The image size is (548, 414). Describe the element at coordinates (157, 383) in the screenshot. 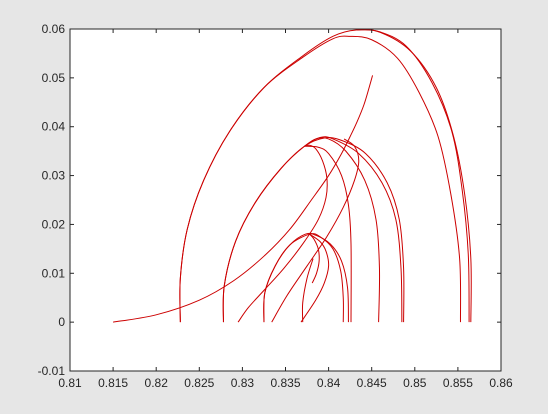

I see `x-tick-label: 0.82` at that location.